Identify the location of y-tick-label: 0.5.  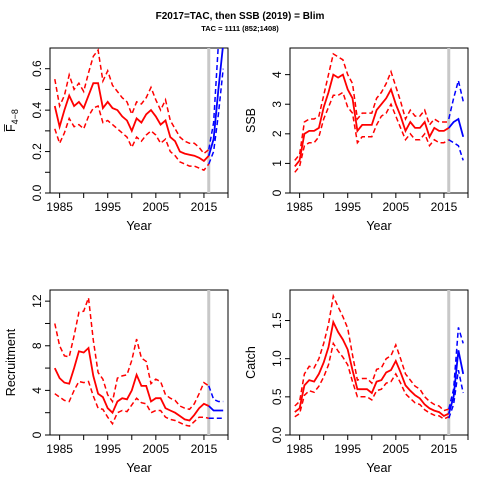
(277, 396).